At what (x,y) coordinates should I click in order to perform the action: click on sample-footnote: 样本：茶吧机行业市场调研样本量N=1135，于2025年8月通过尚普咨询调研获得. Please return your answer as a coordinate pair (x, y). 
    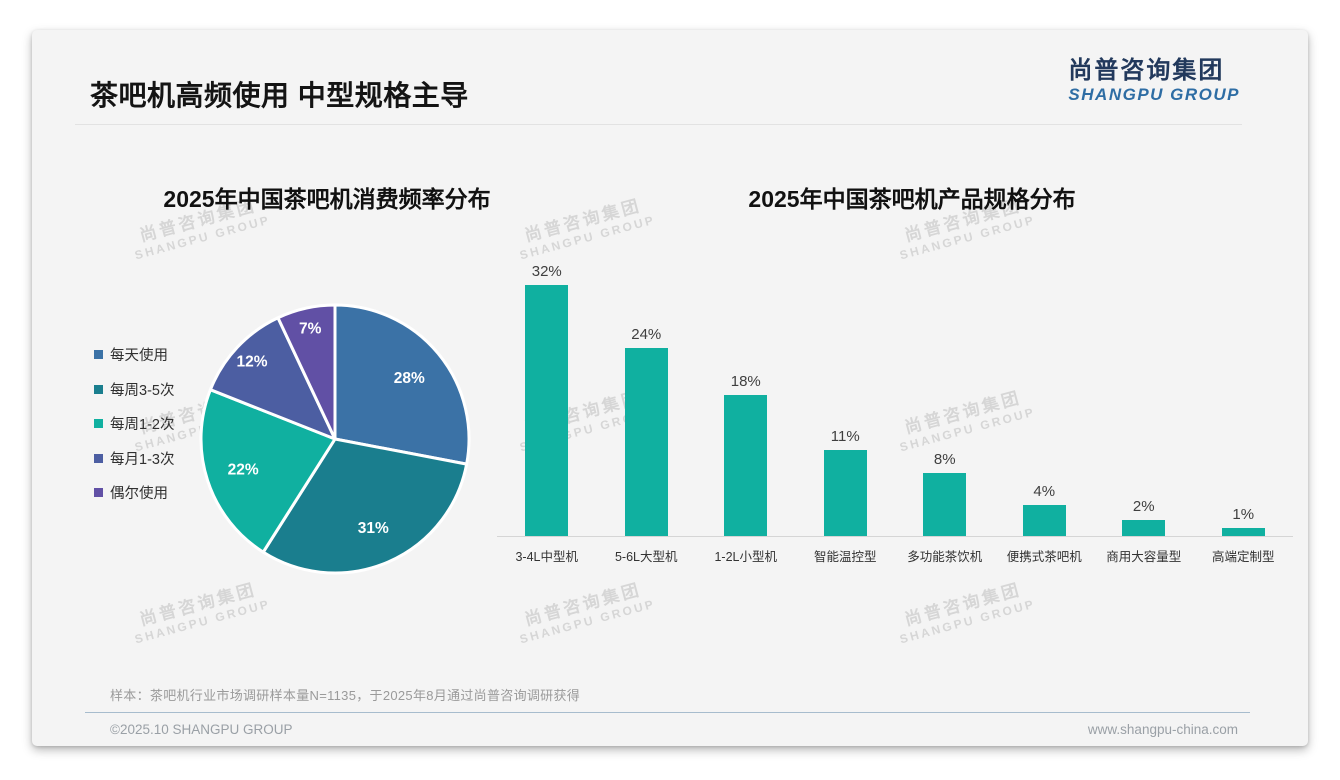
    Looking at the image, I should click on (345, 695).